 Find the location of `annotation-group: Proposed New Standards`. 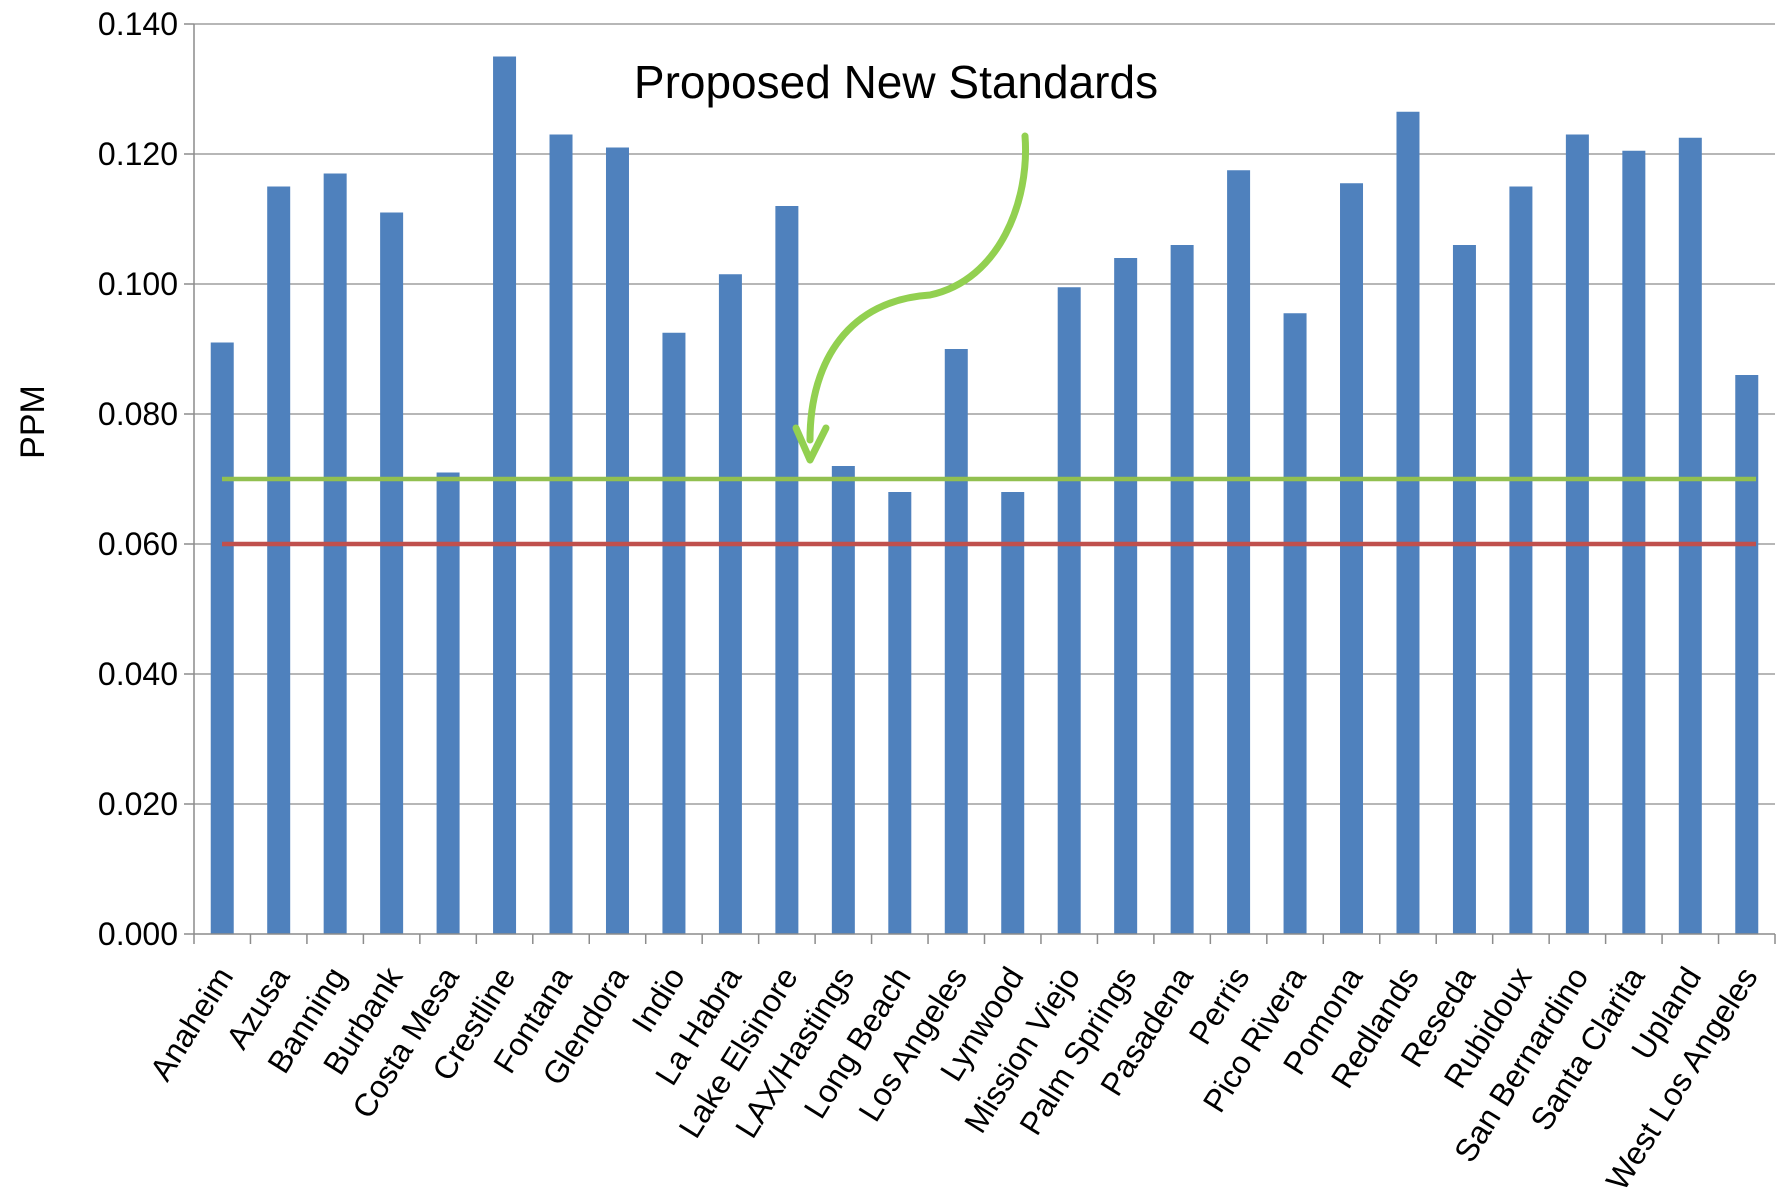

annotation-group: Proposed New Standards is located at coordinates (896, 260).